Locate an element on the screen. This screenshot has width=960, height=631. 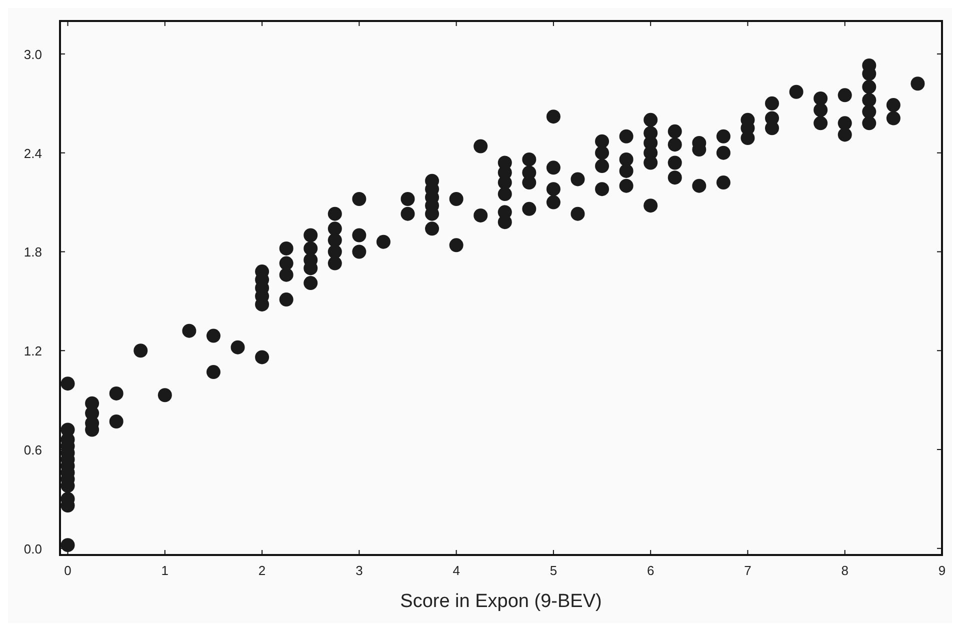
x-tick-label: 5 is located at coordinates (554, 570).